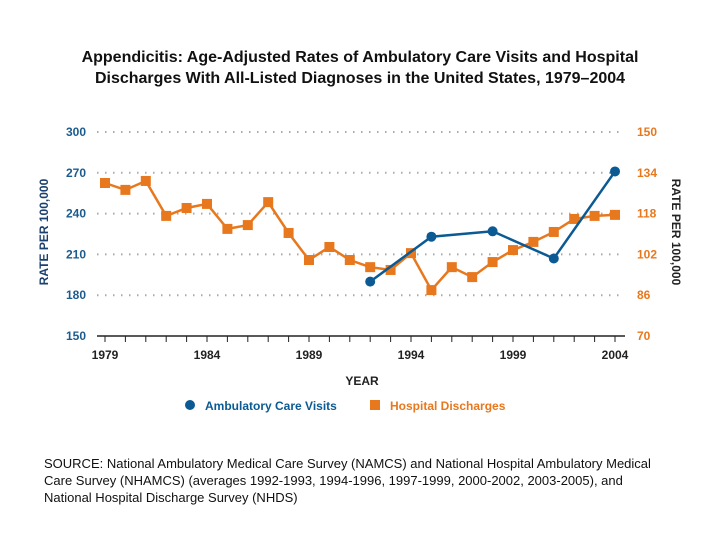  What do you see at coordinates (513, 355) in the screenshot?
I see `x-tick-label: 1999` at bounding box center [513, 355].